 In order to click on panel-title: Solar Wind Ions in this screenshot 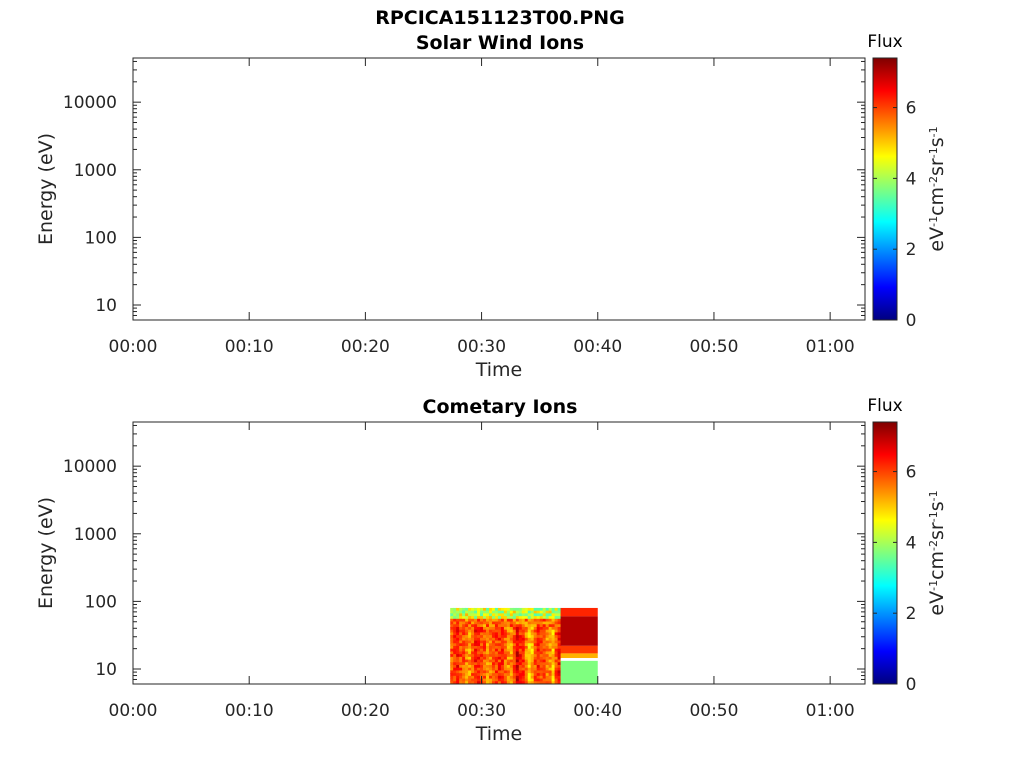, I will do `click(500, 43)`.